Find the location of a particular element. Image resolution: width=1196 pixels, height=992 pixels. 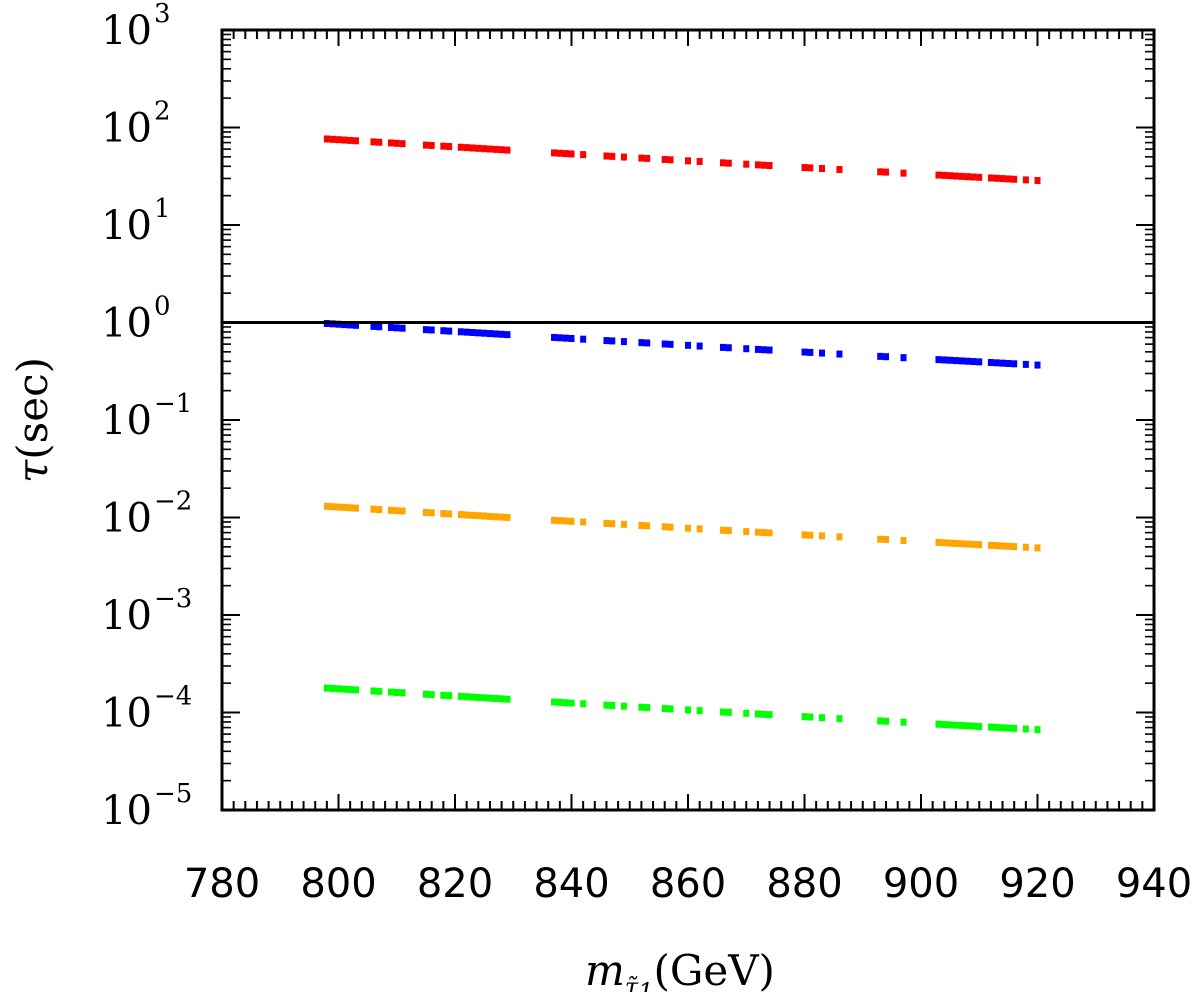

x-tick-labels: 780 800 820 840 860 880 900 920 940 is located at coordinates (688, 884).